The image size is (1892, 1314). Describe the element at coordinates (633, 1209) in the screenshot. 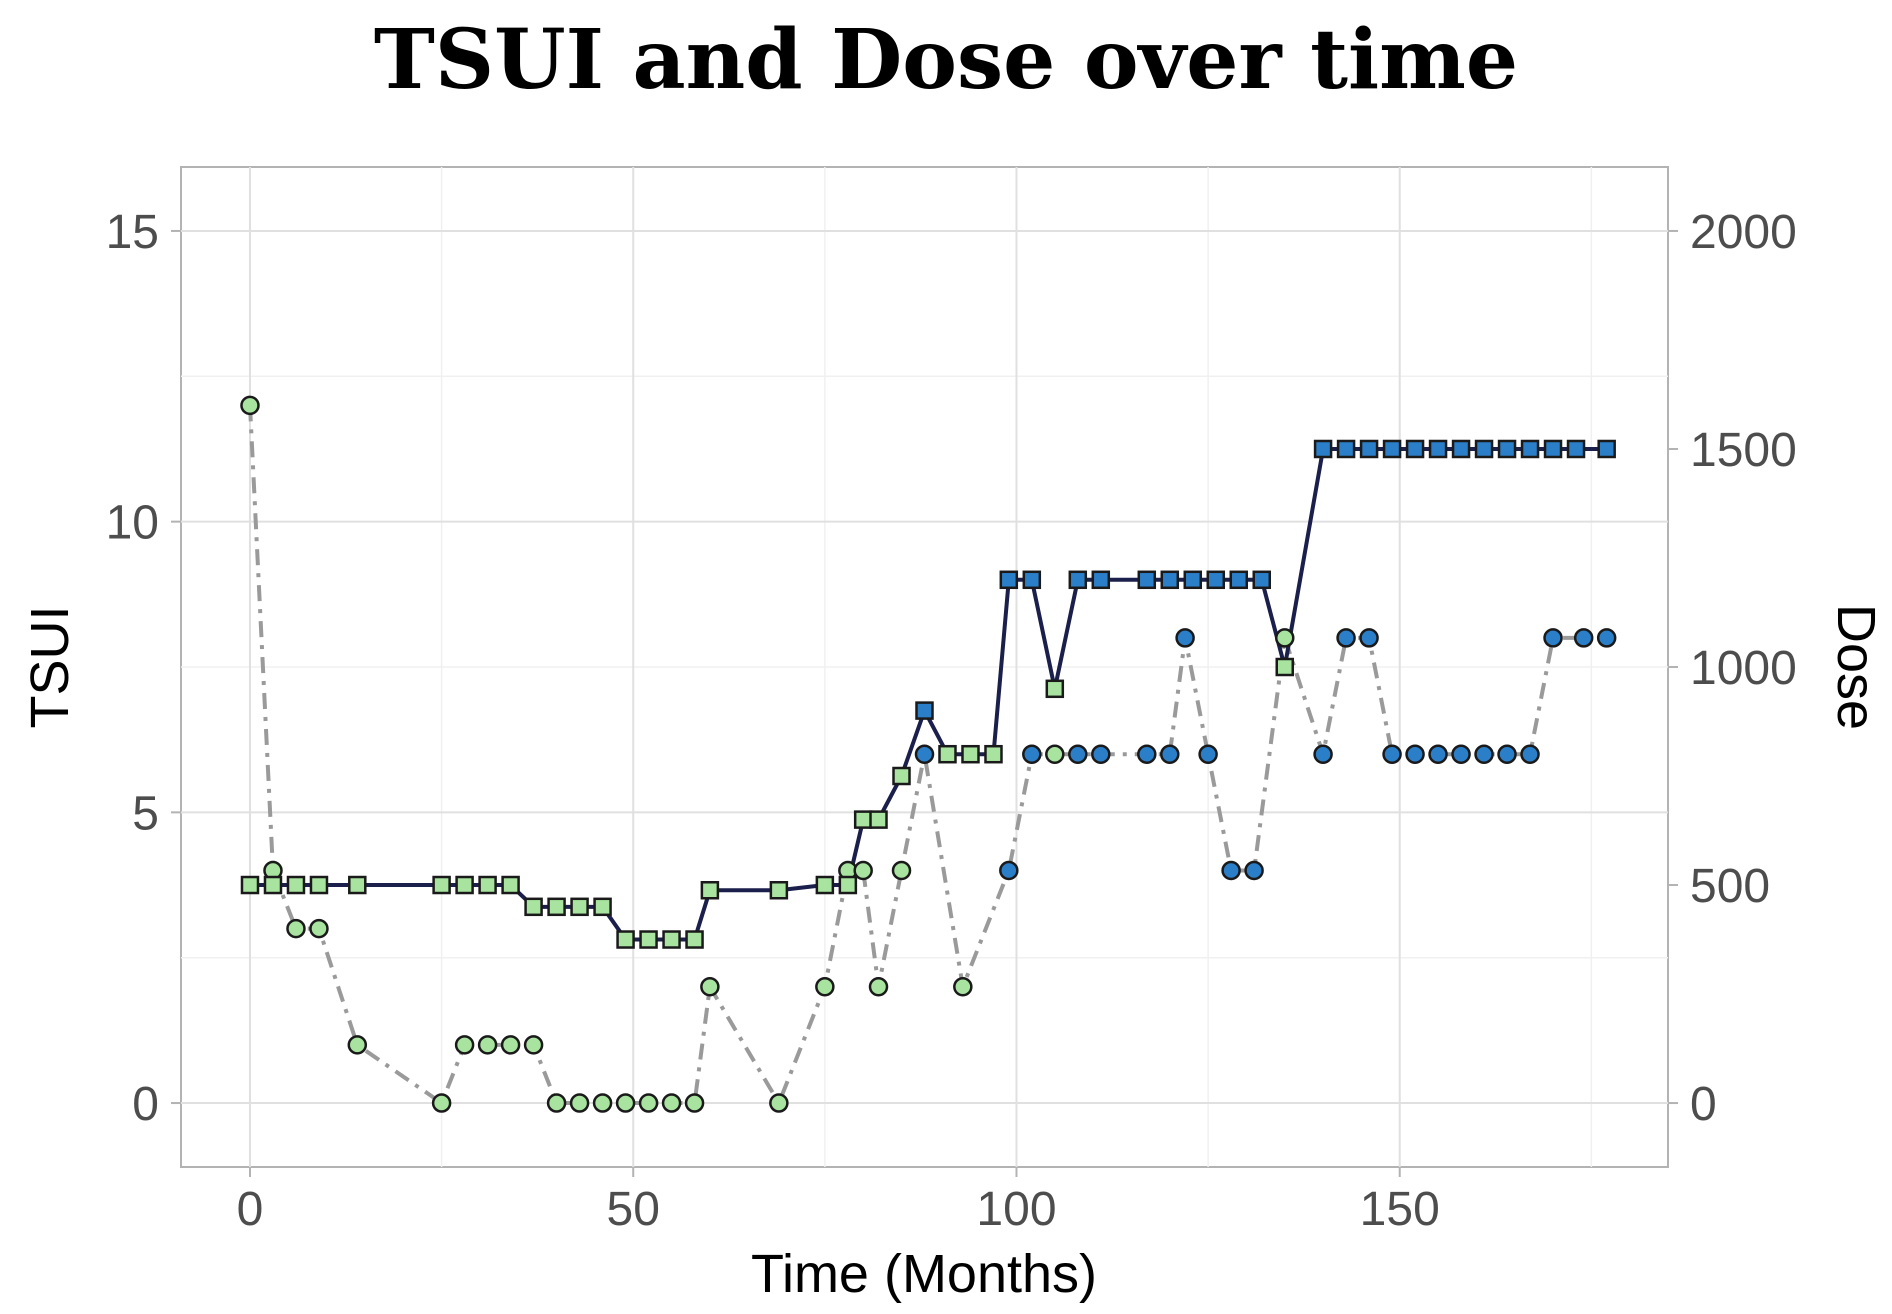

I see `x-tick-label: 50` at that location.